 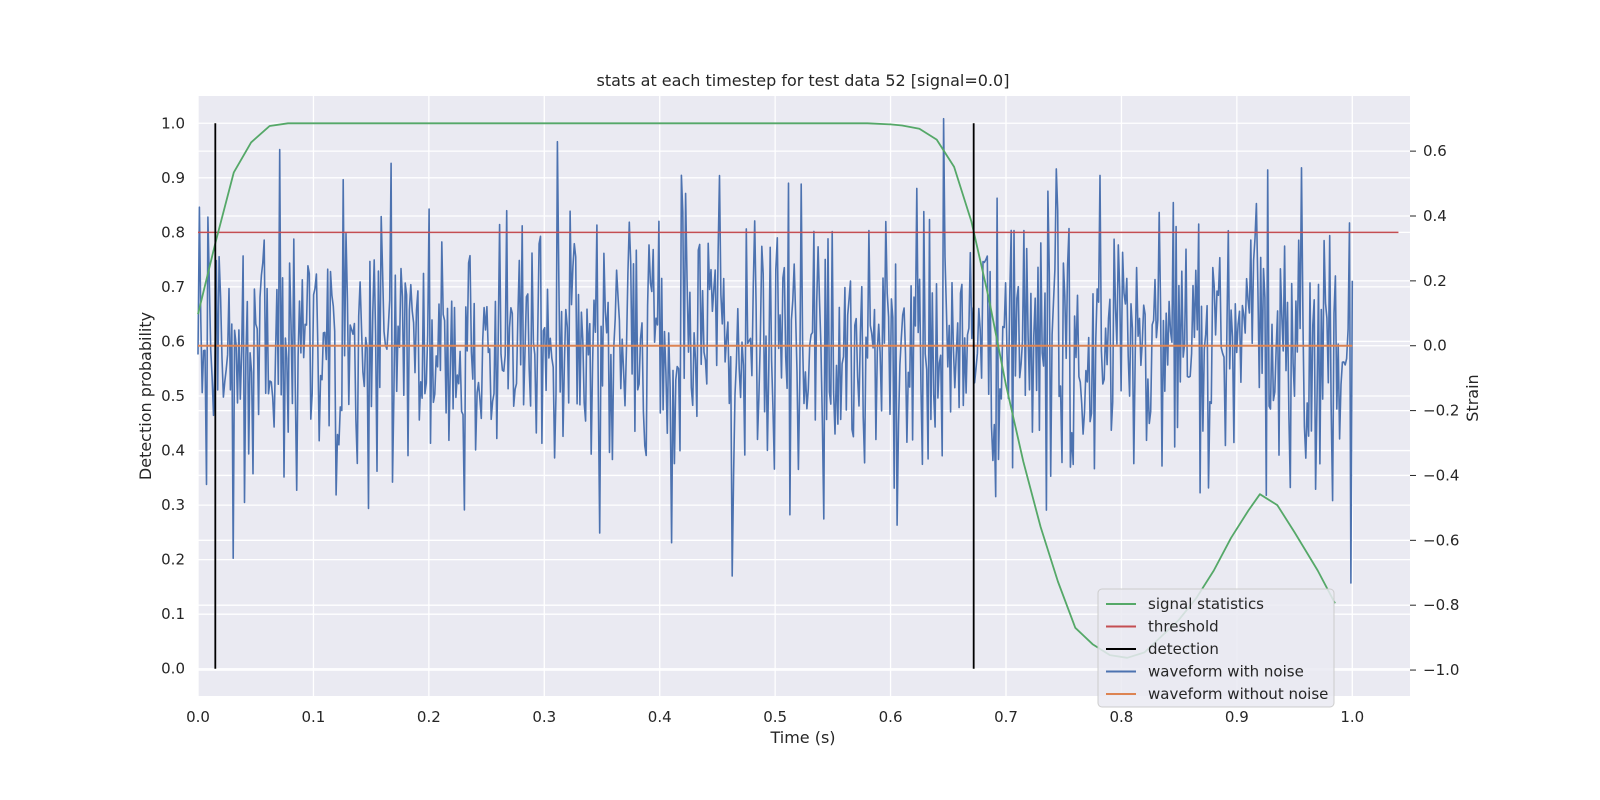 I want to click on x-tick-label: 0.9, so click(x=1237, y=717).